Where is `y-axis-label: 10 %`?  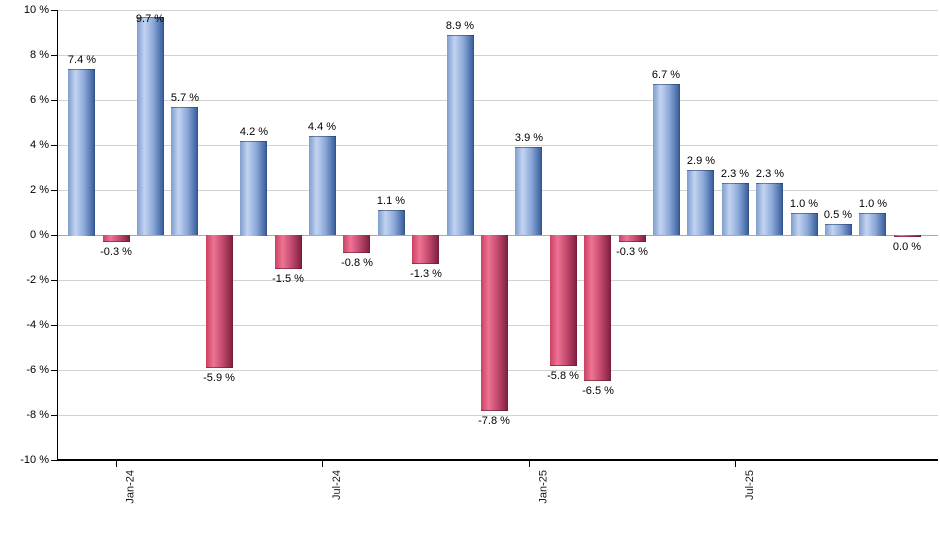
y-axis-label: 10 % is located at coordinates (36, 10).